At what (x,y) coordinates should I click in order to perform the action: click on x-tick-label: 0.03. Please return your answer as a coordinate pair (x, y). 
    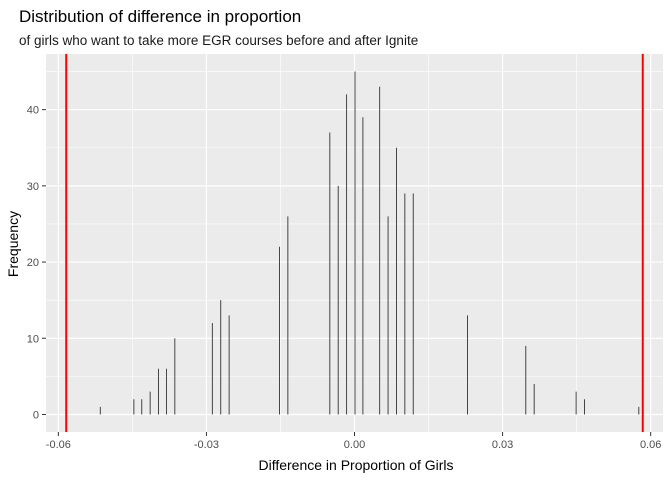
    Looking at the image, I should click on (502, 445).